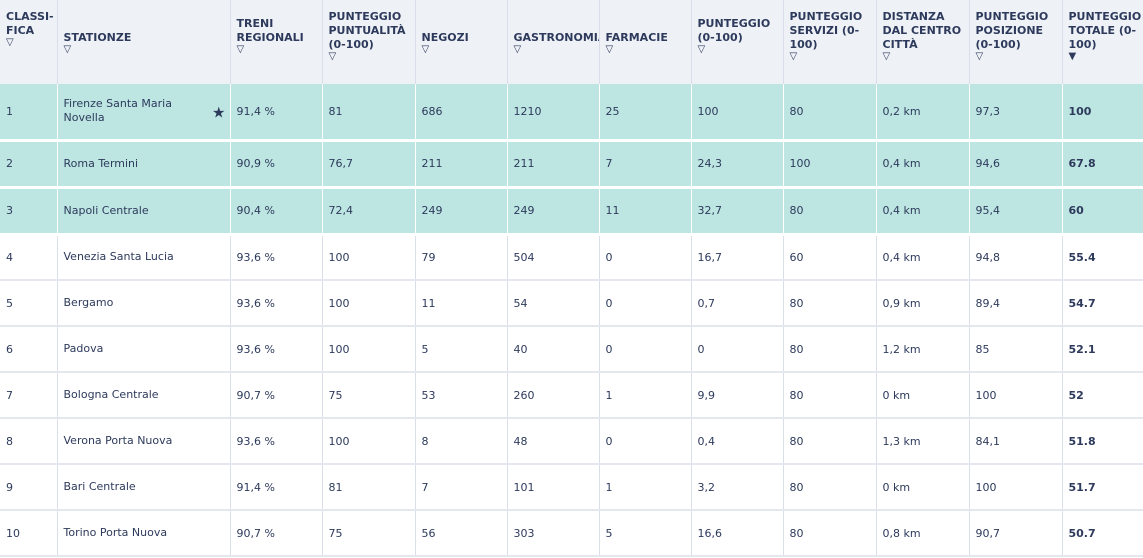 The height and width of the screenshot is (558, 1143). What do you see at coordinates (923, 42) in the screenshot?
I see `header-distanza: DISTANZA DAL CENTRO CITTÀ ▽` at bounding box center [923, 42].